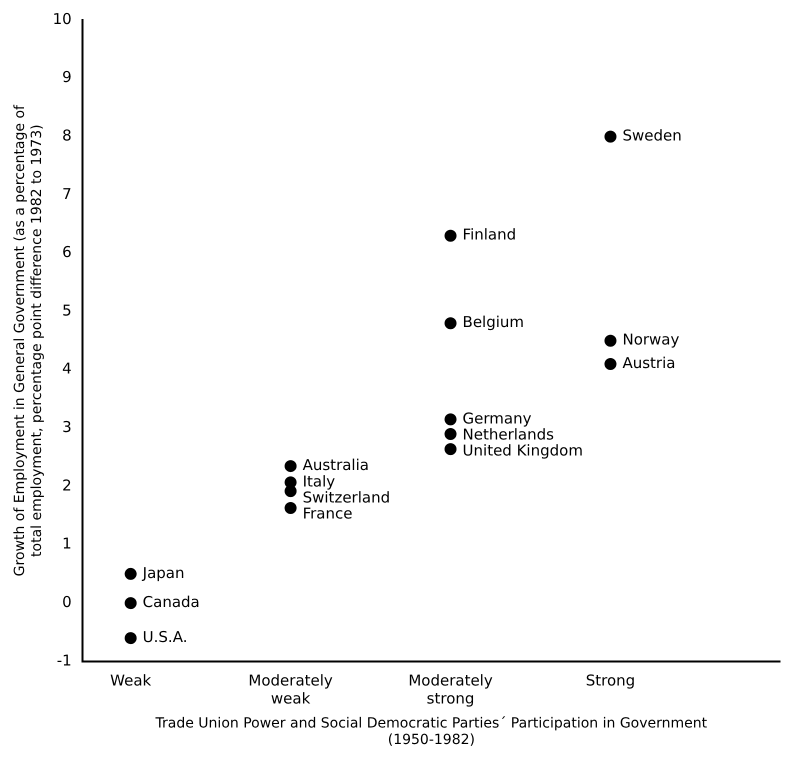  What do you see at coordinates (335, 465) in the screenshot?
I see `series-label: Australia` at bounding box center [335, 465].